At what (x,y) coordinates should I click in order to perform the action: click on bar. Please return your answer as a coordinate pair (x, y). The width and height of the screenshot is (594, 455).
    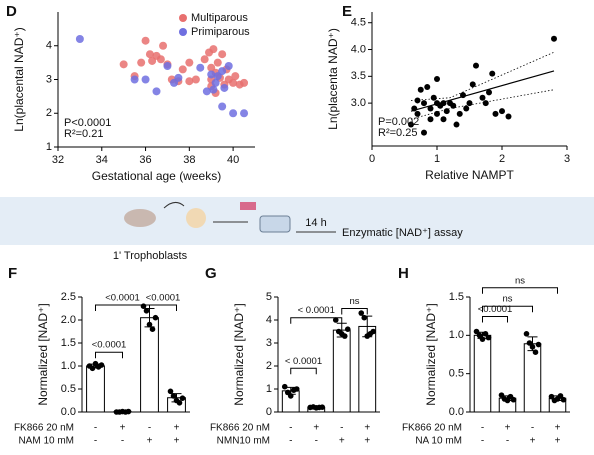
    Looking at the image, I should click on (532, 378).